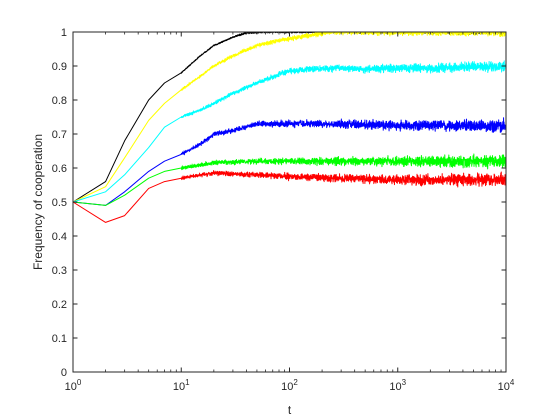 The width and height of the screenshot is (560, 420). What do you see at coordinates (59, 203) in the screenshot?
I see `y-tick-label-5: 0.5` at bounding box center [59, 203].